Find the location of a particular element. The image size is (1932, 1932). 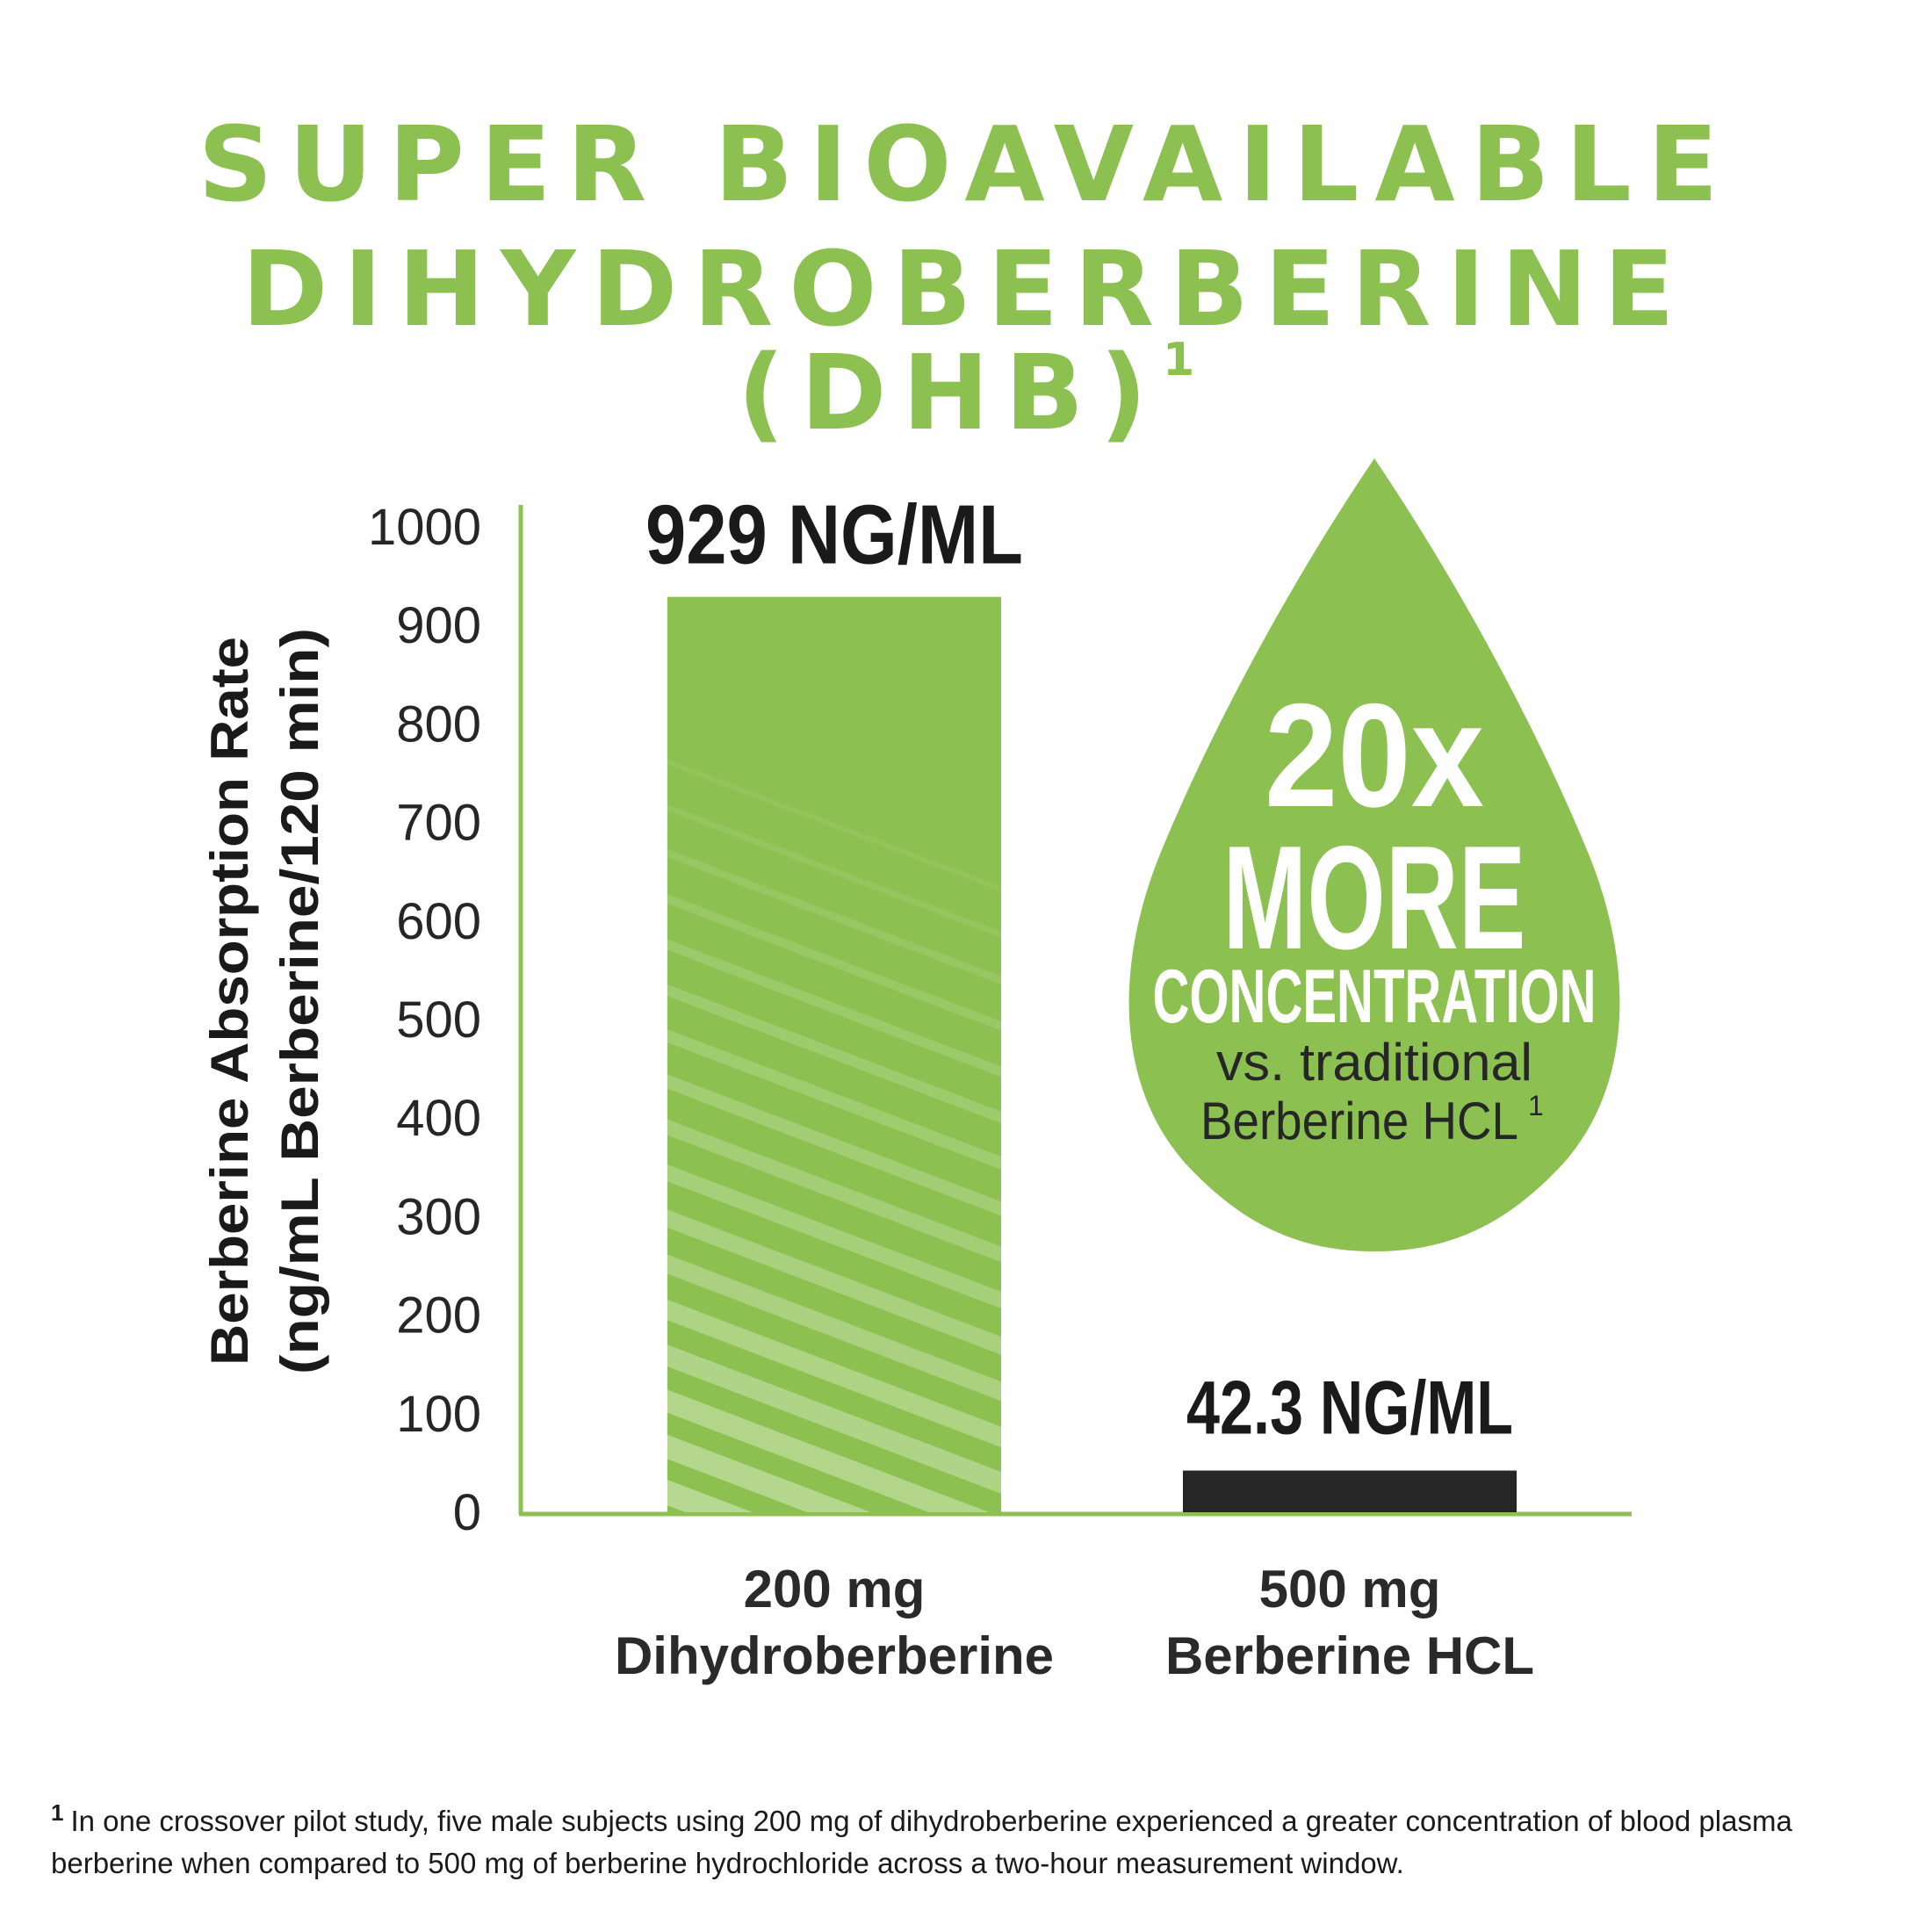

y-axis-label-line-2: (ng/mL Berberine/120 min) is located at coordinates (299, 1001).